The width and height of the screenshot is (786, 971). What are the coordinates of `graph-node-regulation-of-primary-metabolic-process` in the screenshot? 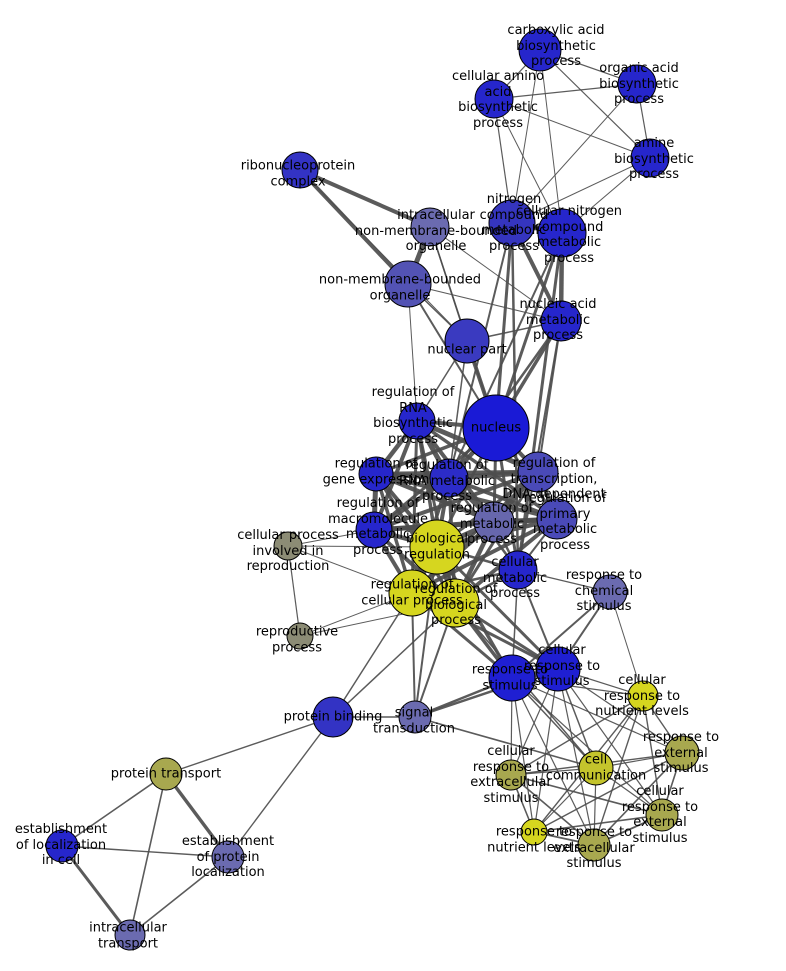 It's located at (557, 519).